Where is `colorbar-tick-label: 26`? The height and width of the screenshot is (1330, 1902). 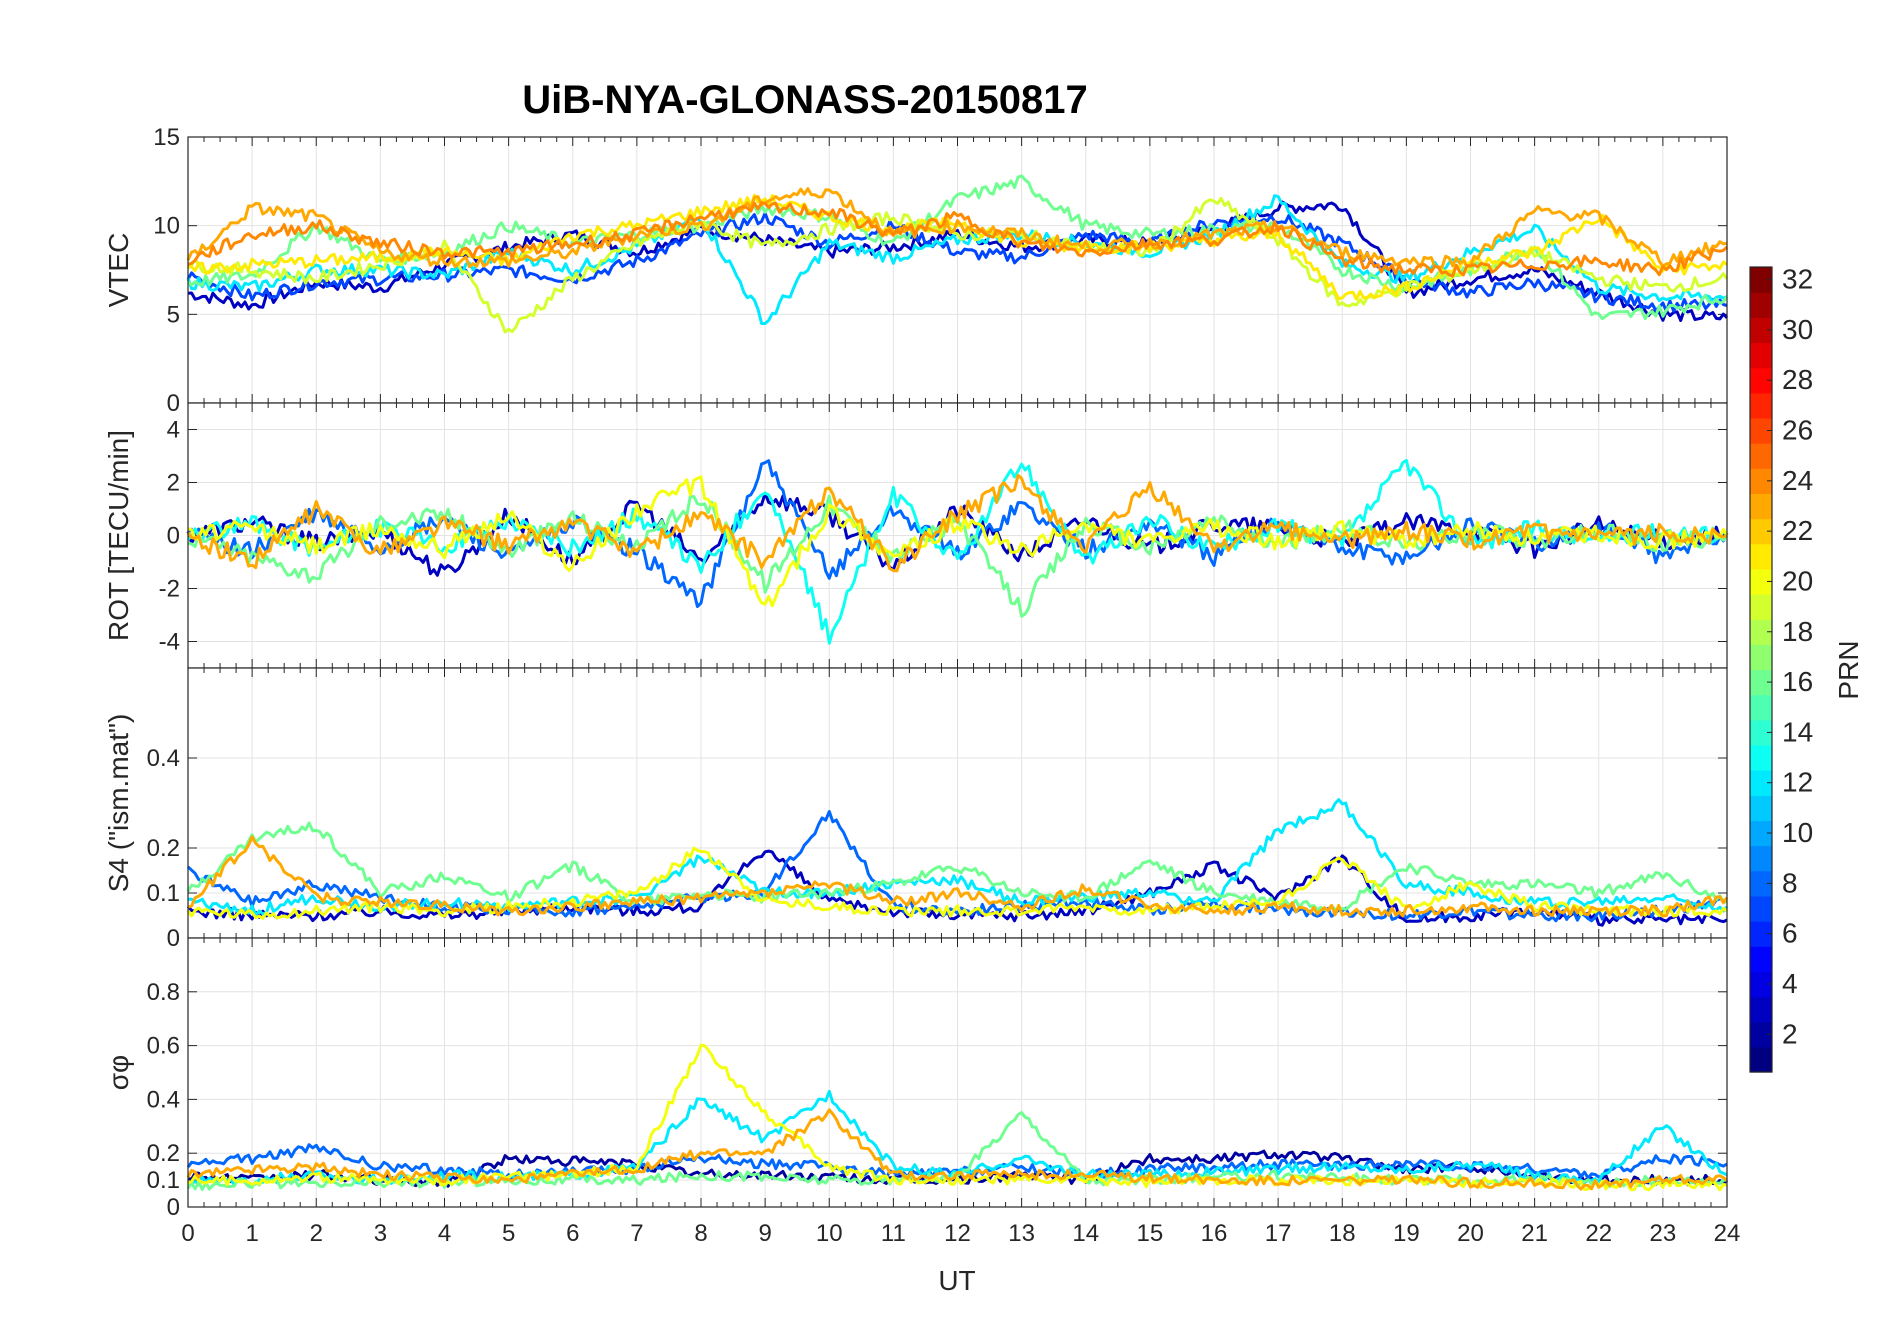
colorbar-tick-label: 26 is located at coordinates (1797, 430).